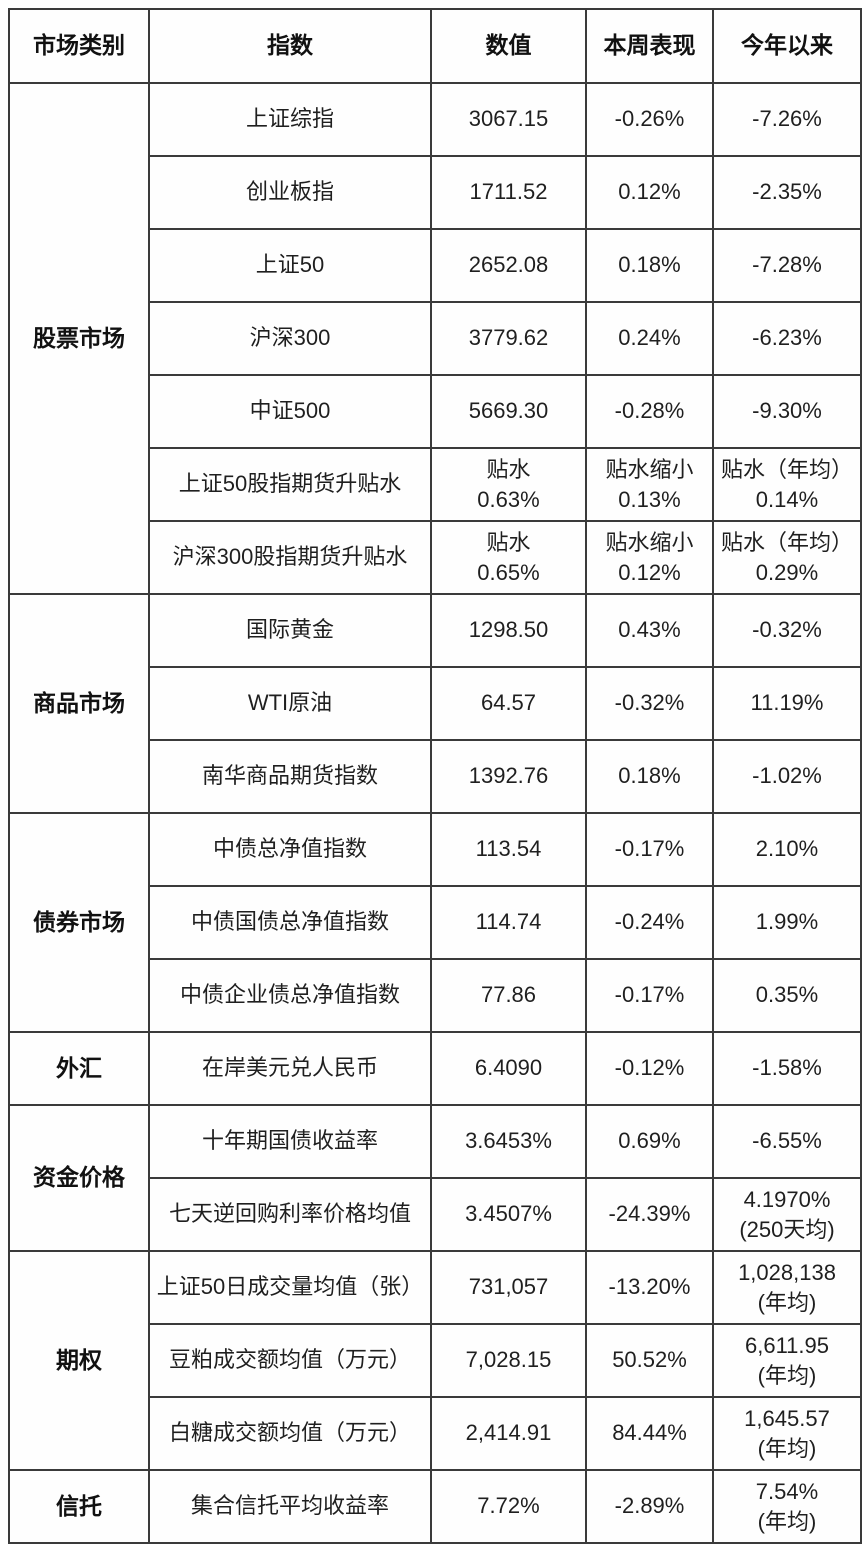 The height and width of the screenshot is (1544, 868). Describe the element at coordinates (290, 1287) in the screenshot. I see `index-cell: 上证50日成交量均值（张）` at that location.